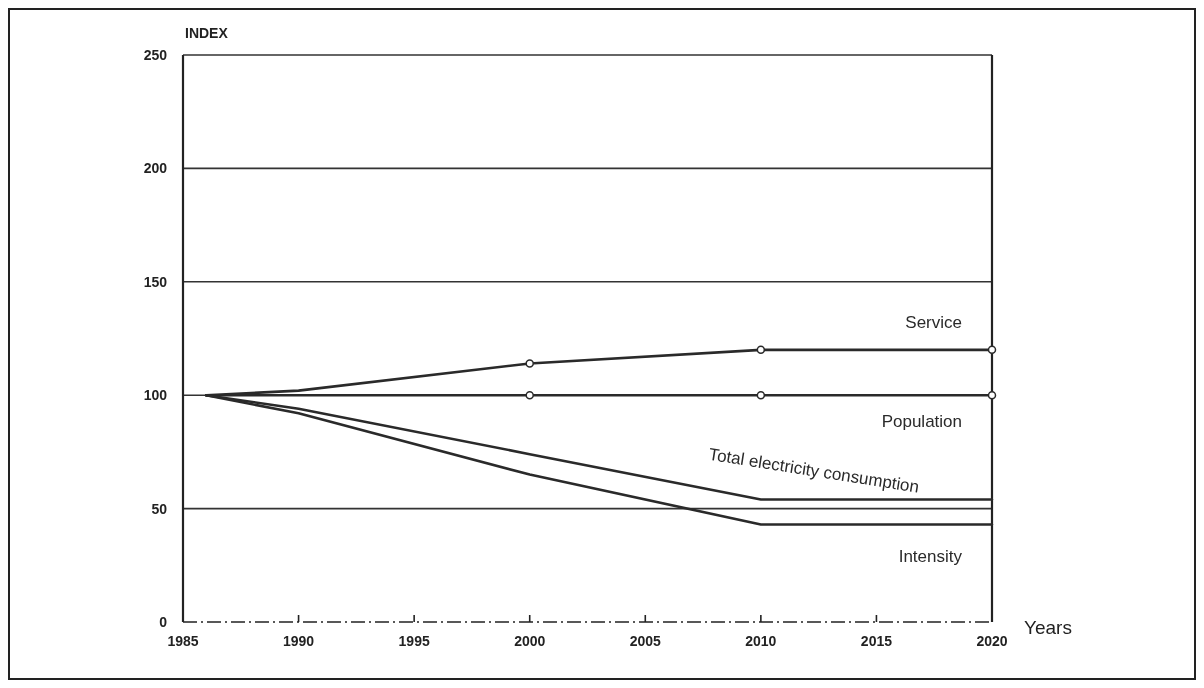 This screenshot has width=1204, height=688. I want to click on series-label: Intensity, so click(930, 557).